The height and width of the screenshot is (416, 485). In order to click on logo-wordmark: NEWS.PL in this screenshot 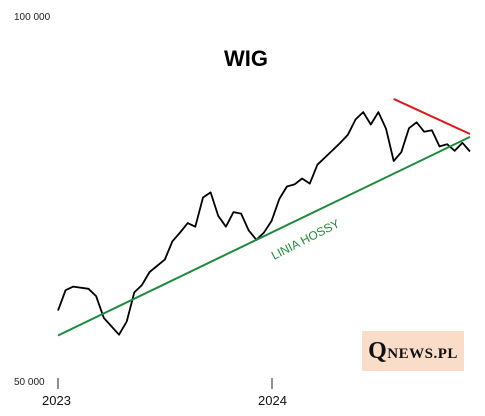, I will do `click(422, 353)`.